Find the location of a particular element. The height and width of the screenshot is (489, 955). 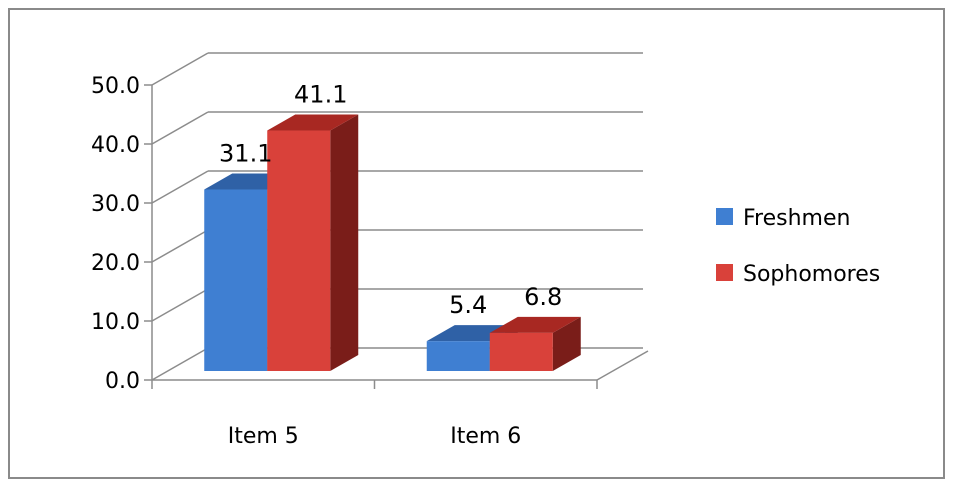

y-tick-label: 10.0 is located at coordinates (115, 322).